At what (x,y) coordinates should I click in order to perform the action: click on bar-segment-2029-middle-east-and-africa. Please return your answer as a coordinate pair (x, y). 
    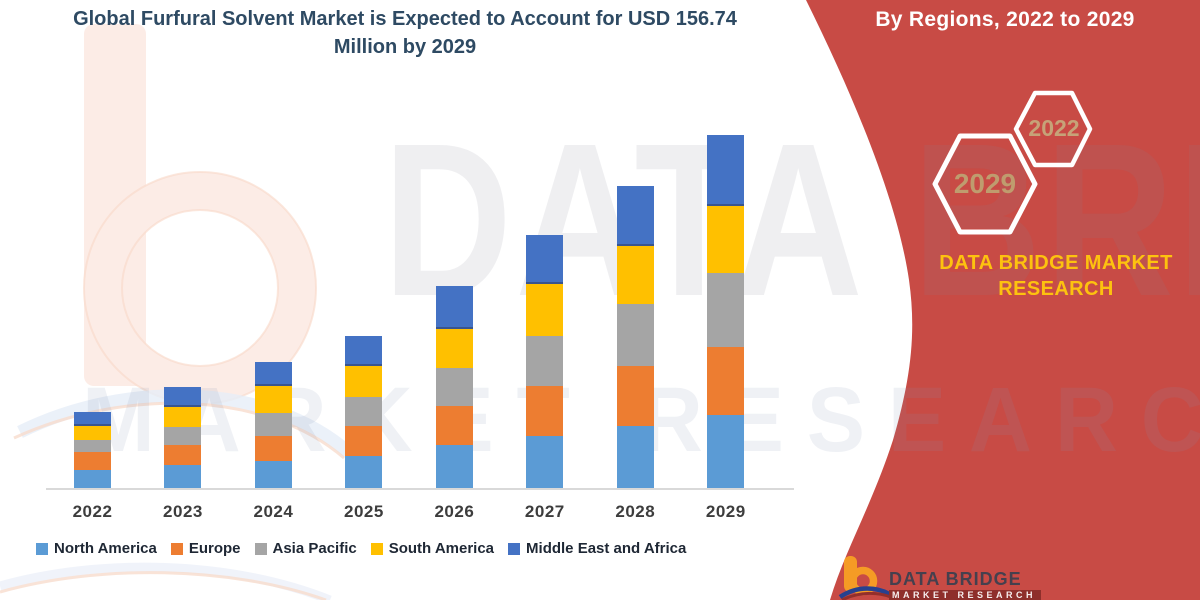
    Looking at the image, I should click on (726, 171).